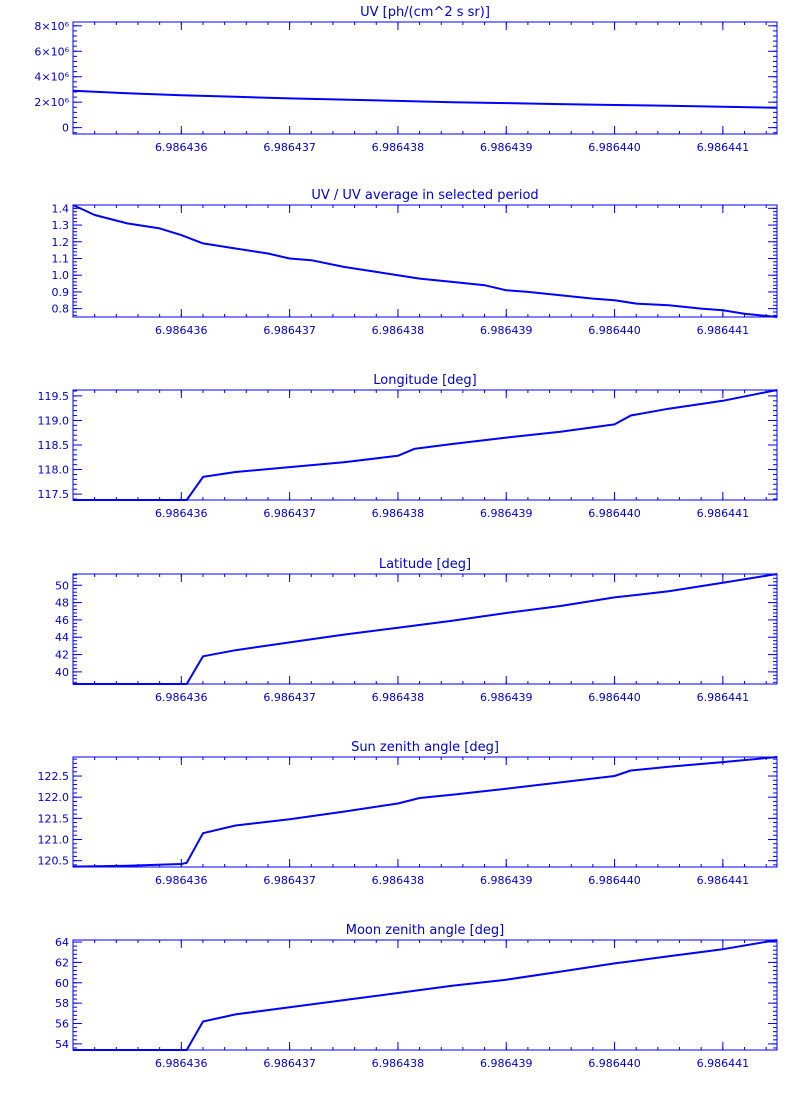 This screenshot has width=800, height=1100. What do you see at coordinates (51, 26) in the screenshot?
I see `y-tick-label: 8×10⁶` at bounding box center [51, 26].